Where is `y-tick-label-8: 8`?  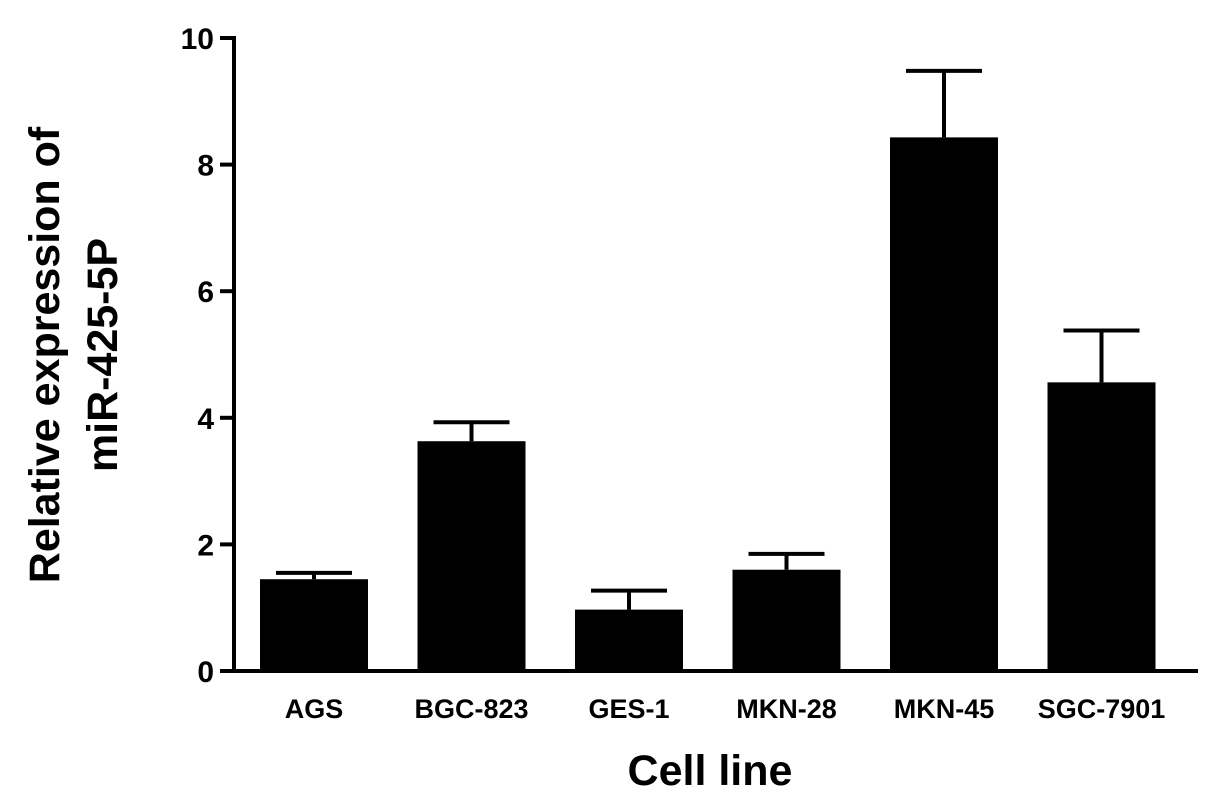 y-tick-label-8: 8 is located at coordinates (205, 166).